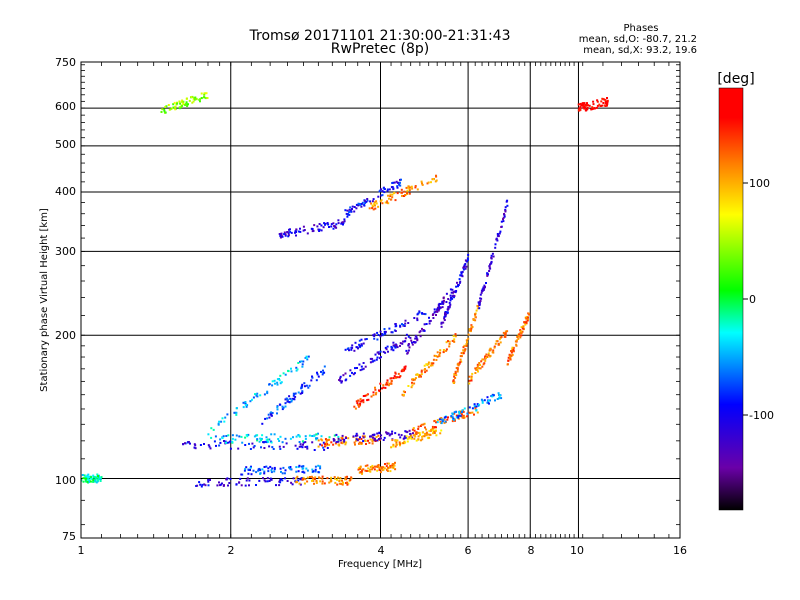 The image size is (800, 600). Describe the element at coordinates (640, 50) in the screenshot. I see `phases-x-line: mean, sd,X: 93.2, 19.6` at that location.